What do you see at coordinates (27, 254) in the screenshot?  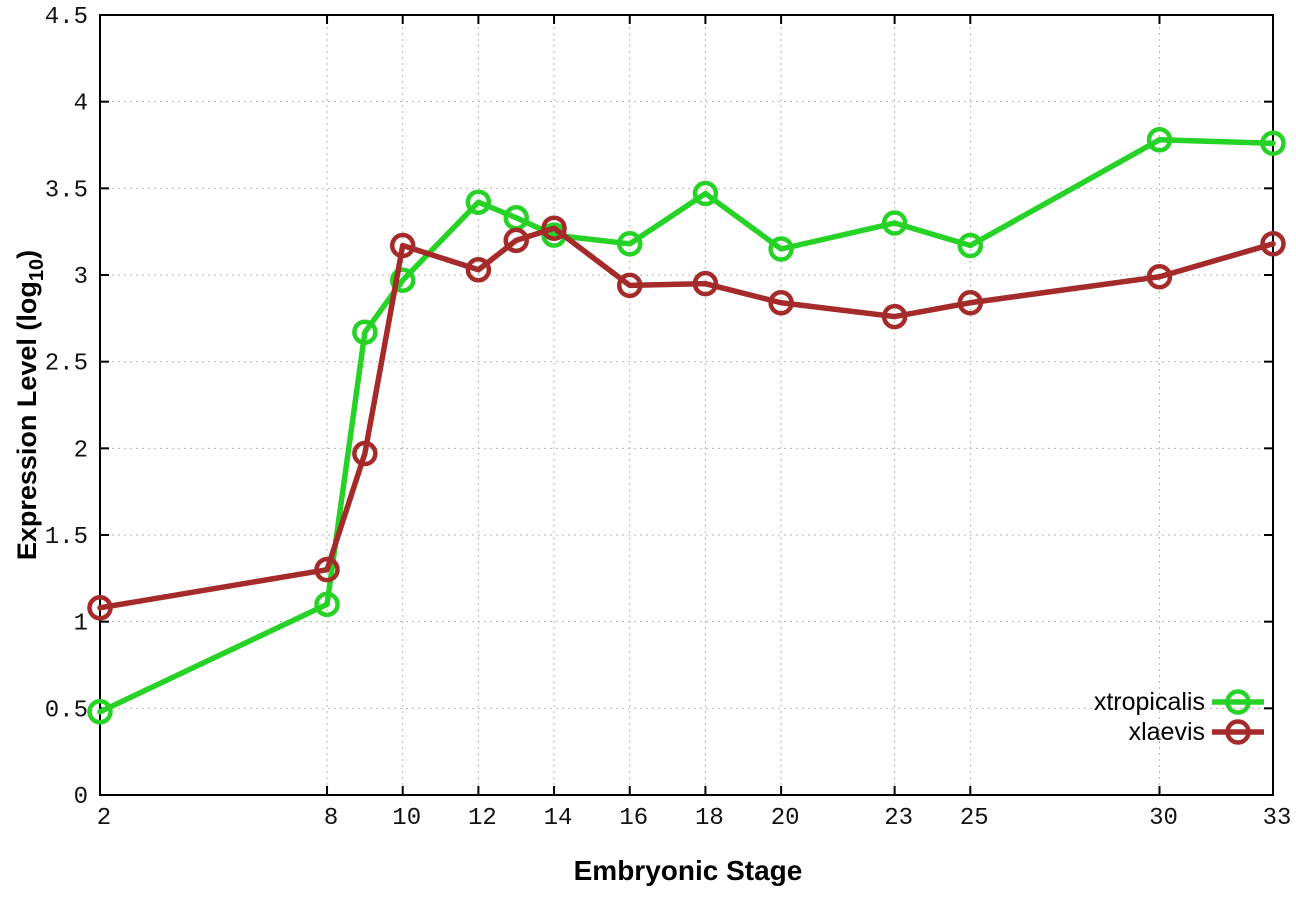 I see `y-axis-title-close: )` at bounding box center [27, 254].